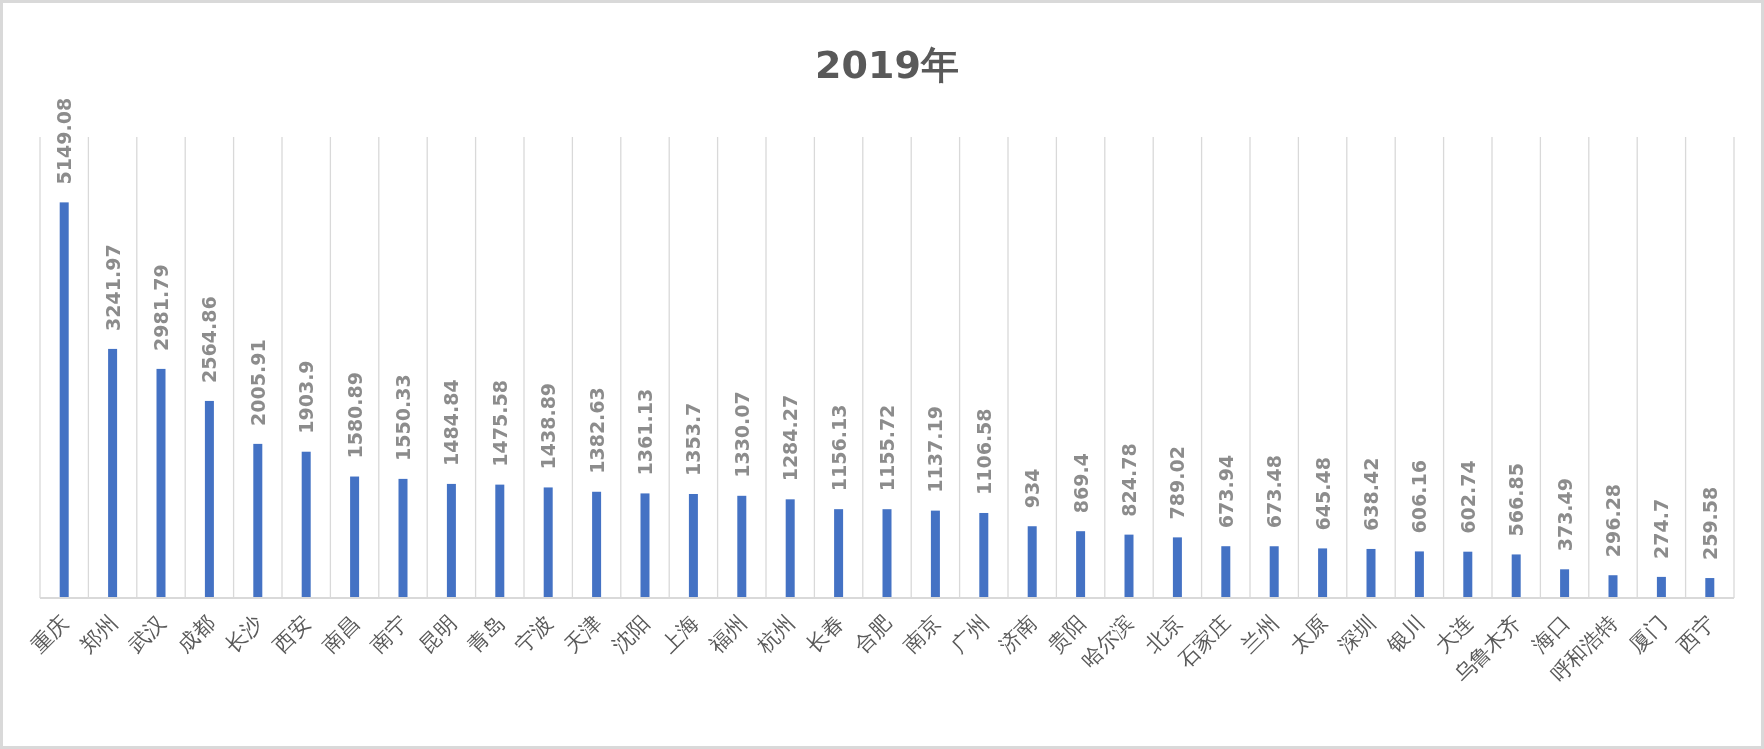 Image resolution: width=1764 pixels, height=749 pixels. I want to click on x-tick-label: 郑州, so click(99, 634).